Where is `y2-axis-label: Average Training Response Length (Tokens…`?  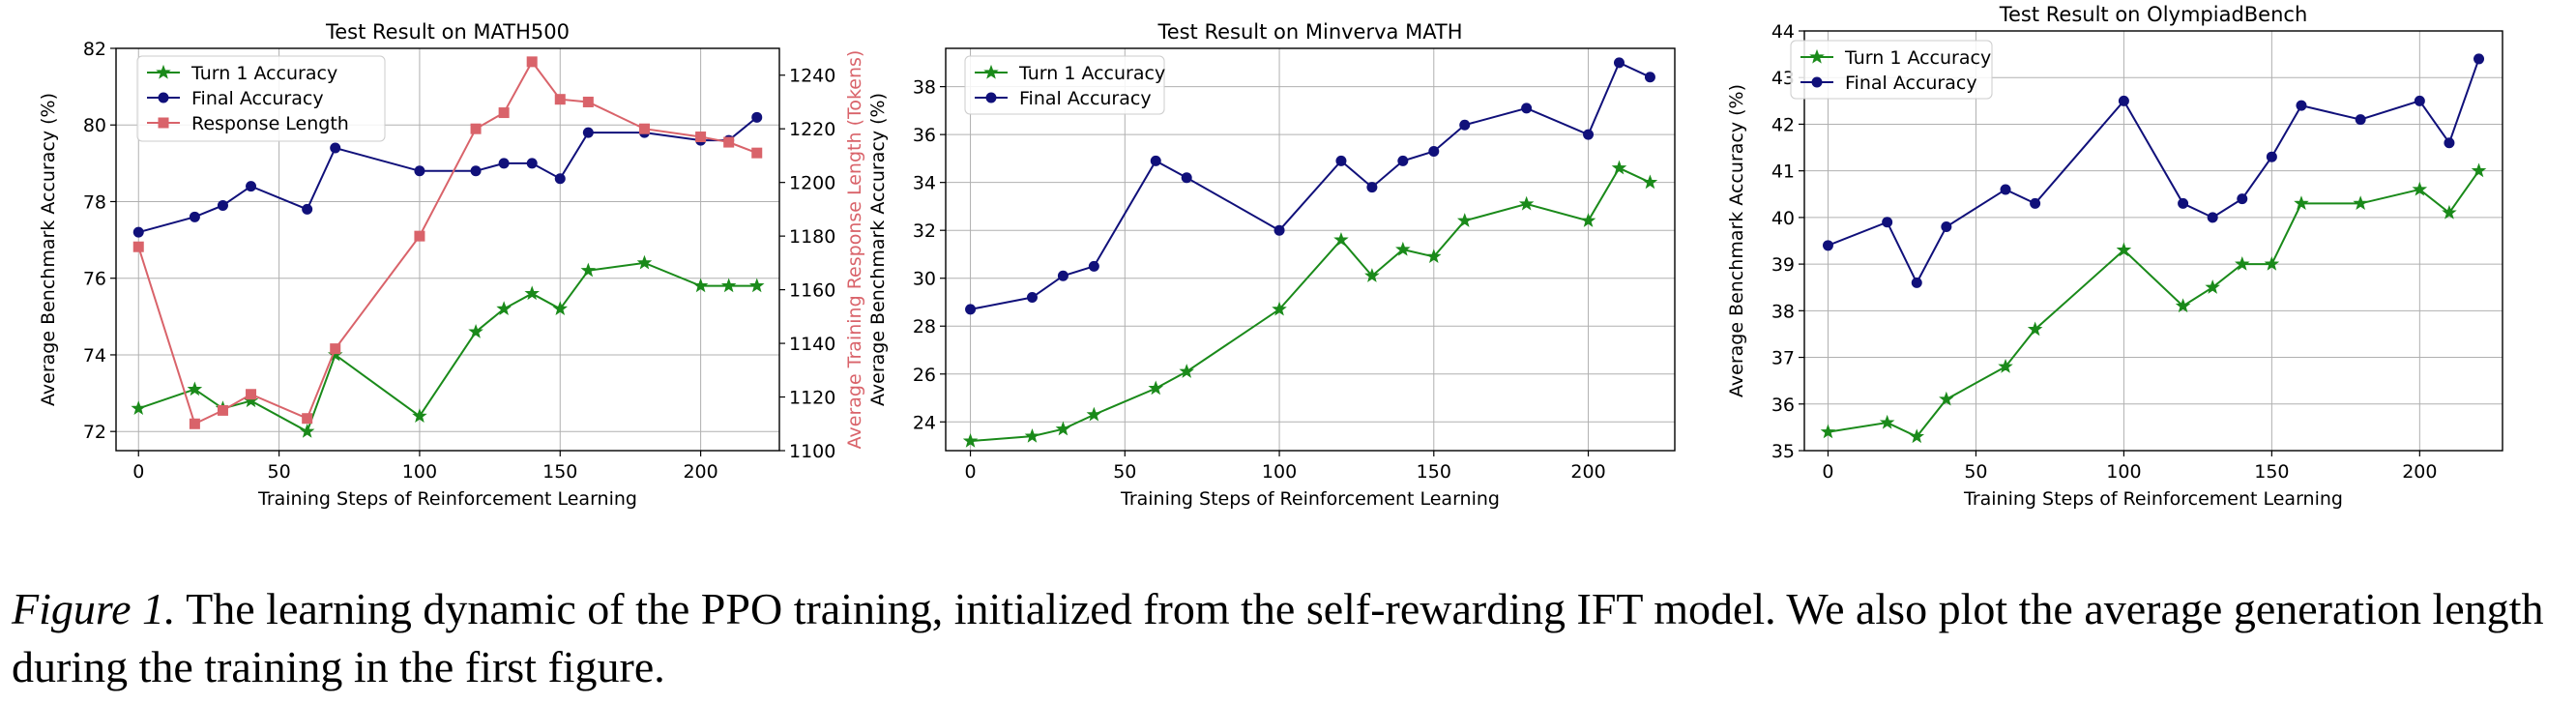 y2-axis-label: Average Training Response Length (Tokens… is located at coordinates (854, 250).